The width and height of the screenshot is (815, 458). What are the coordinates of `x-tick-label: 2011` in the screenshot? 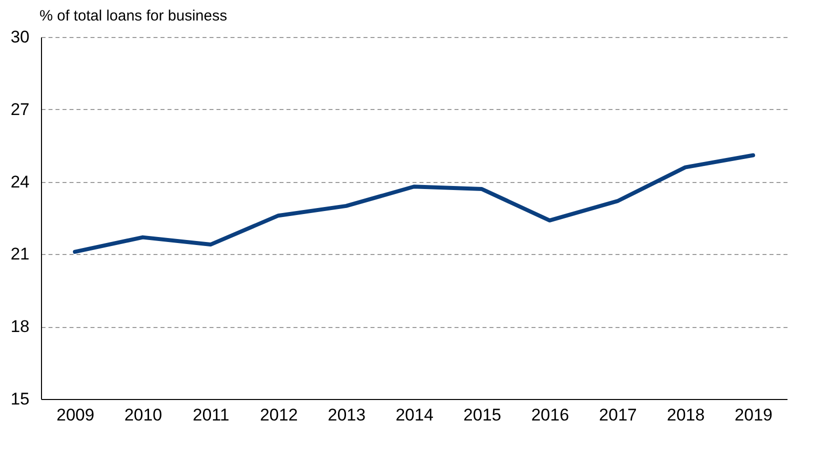 It's located at (211, 415).